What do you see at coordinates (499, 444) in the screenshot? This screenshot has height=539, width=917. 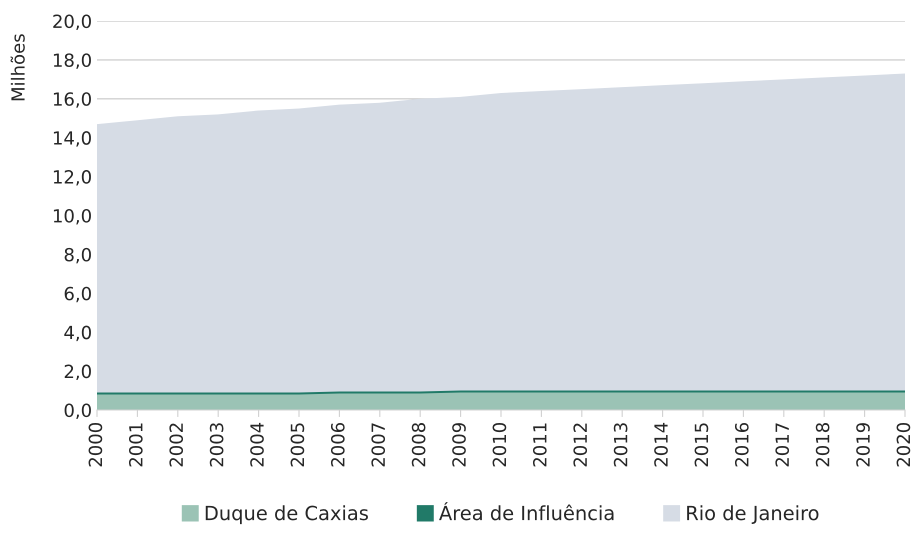 I see `x-tick-label: 2010` at bounding box center [499, 444].